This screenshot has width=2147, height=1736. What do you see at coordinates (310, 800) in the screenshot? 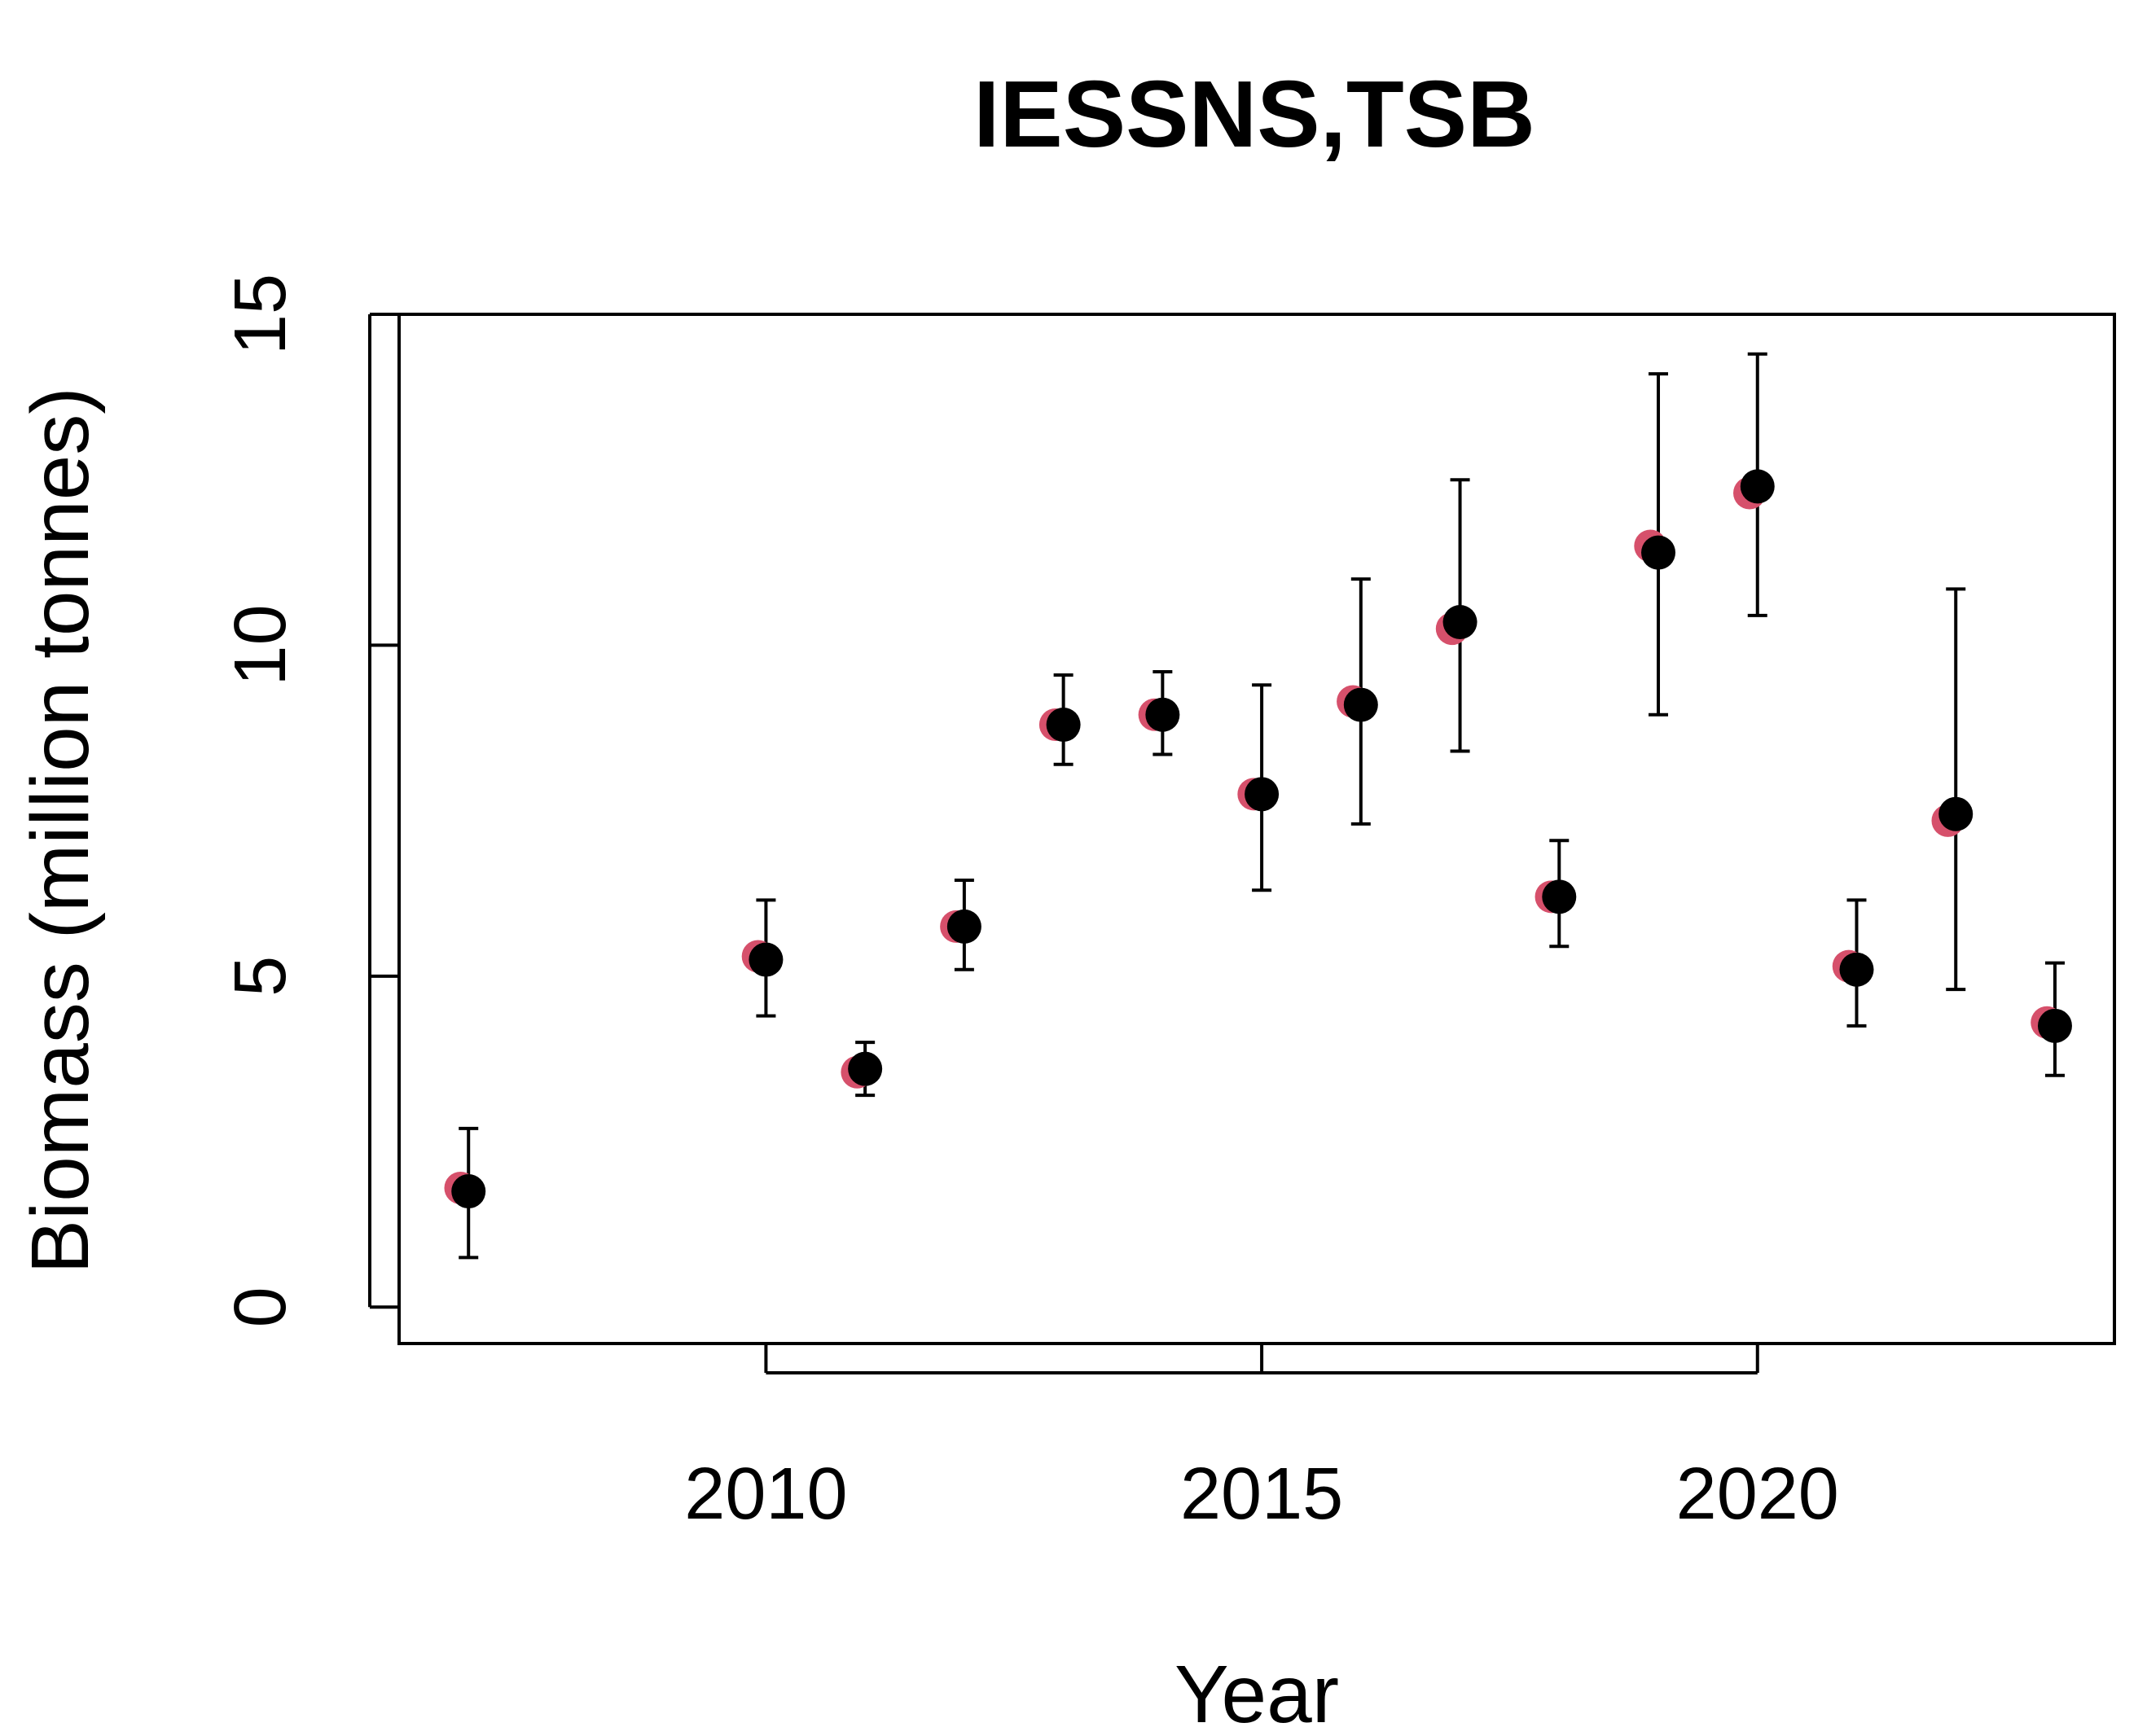
I see `y-axis: 0 5 10 15` at bounding box center [310, 800].